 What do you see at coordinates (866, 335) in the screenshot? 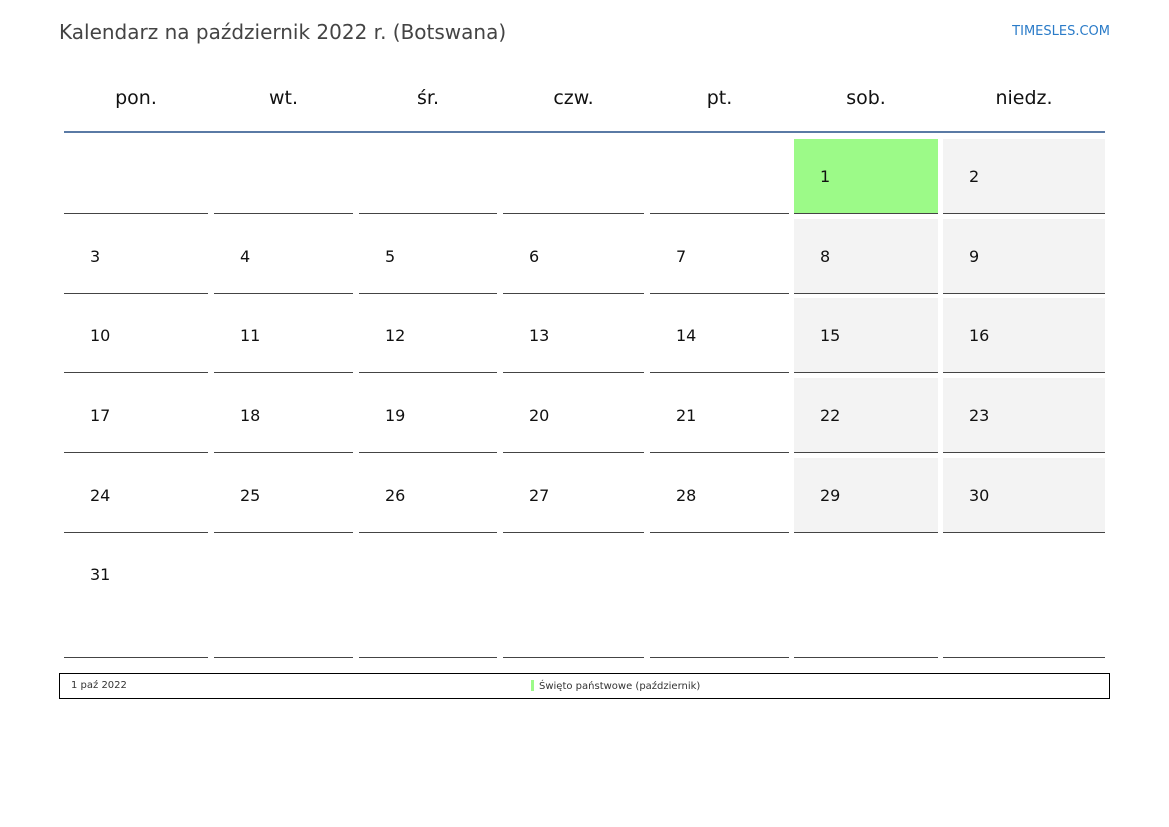
I see `day-cell: 15` at bounding box center [866, 335].